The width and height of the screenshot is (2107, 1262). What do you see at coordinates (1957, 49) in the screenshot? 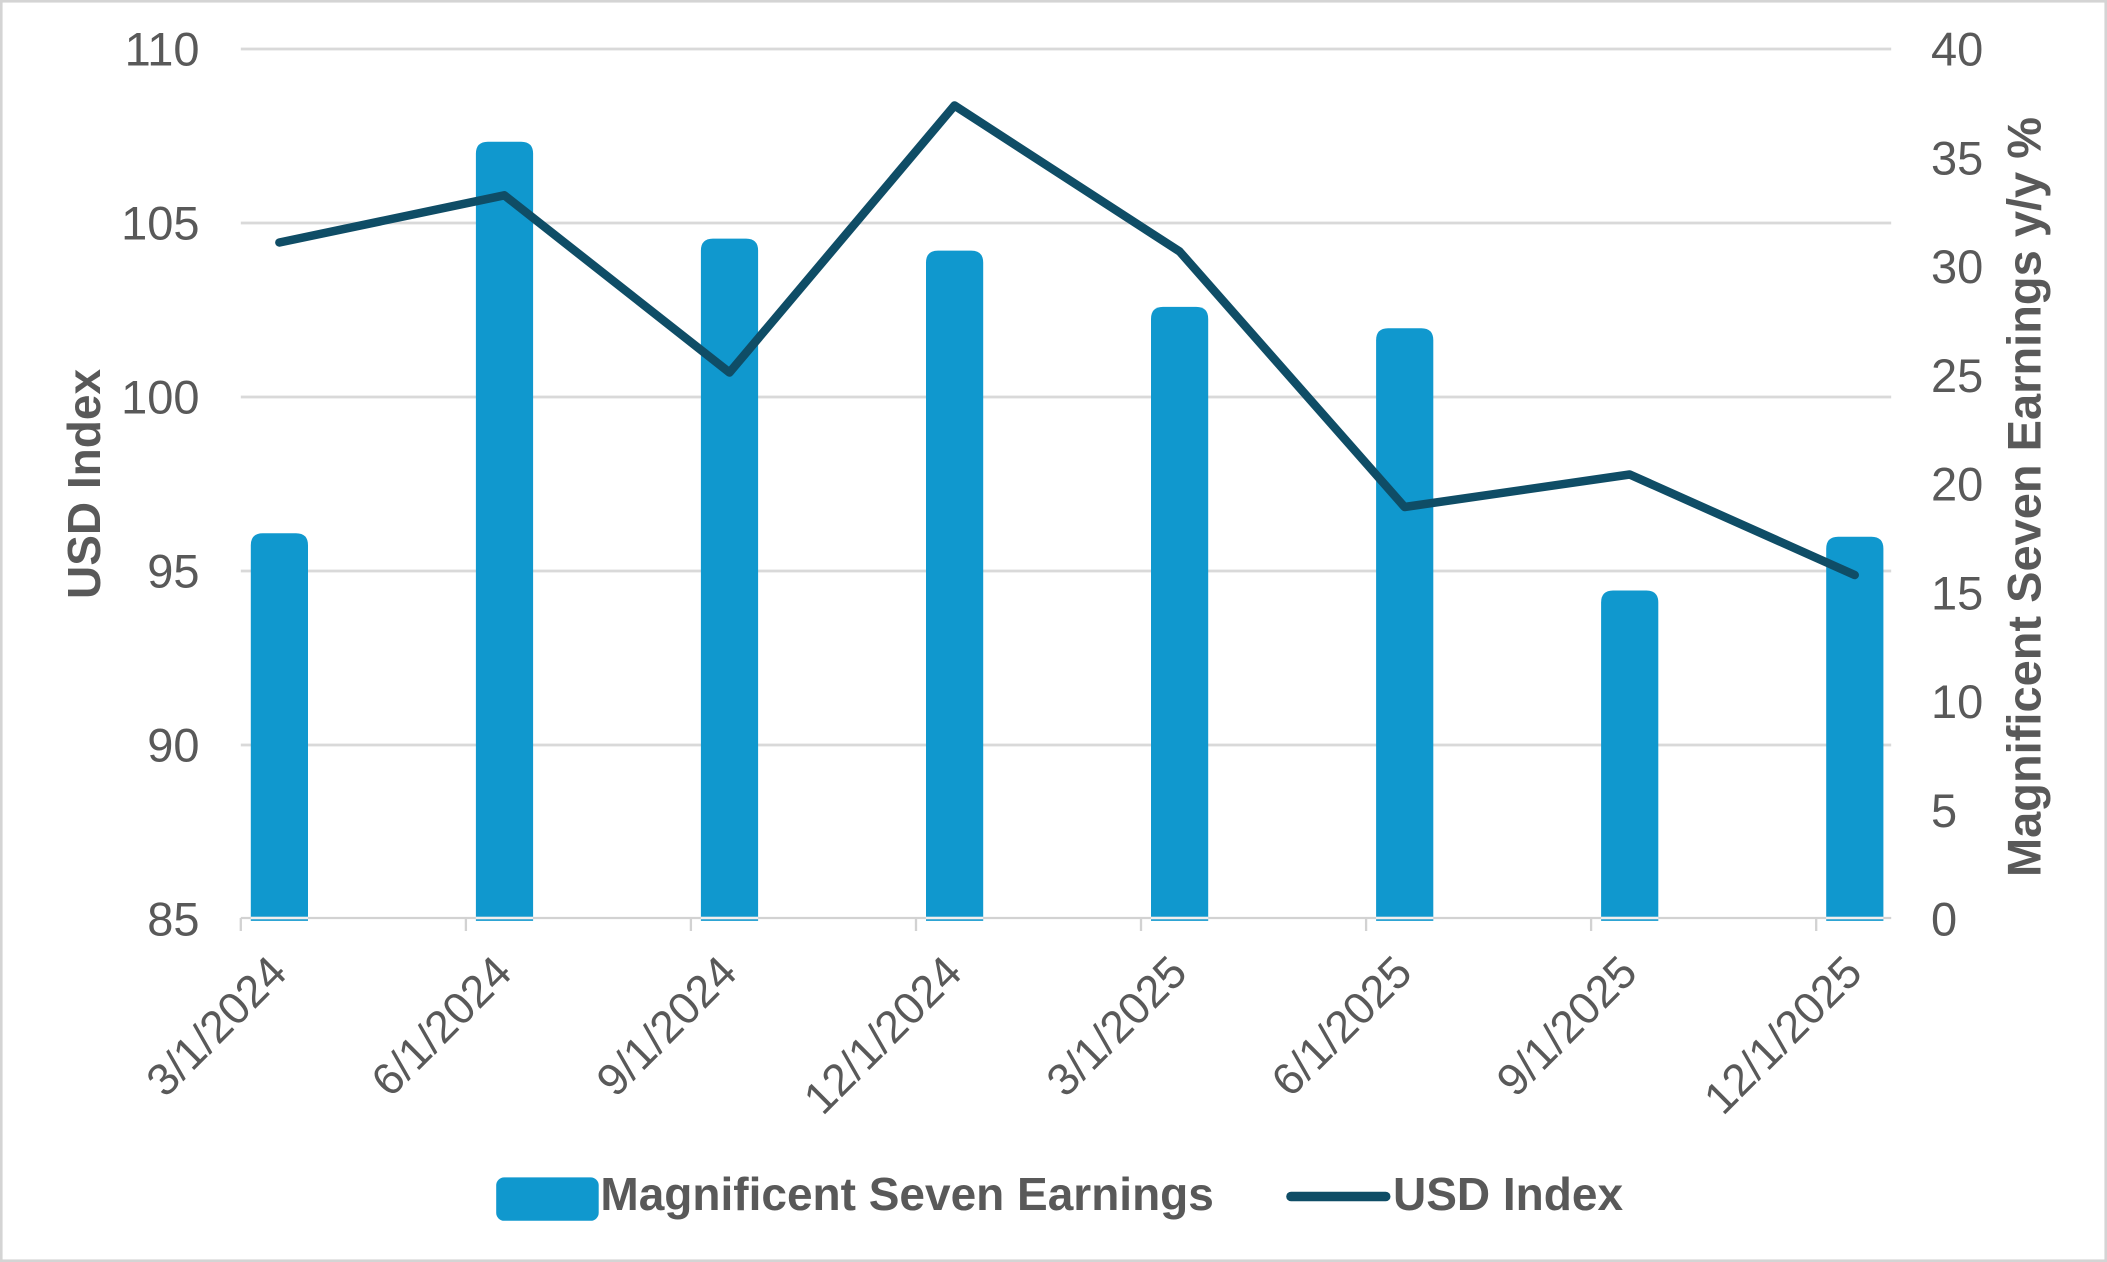
I see `svg-text: 40` at bounding box center [1957, 49].